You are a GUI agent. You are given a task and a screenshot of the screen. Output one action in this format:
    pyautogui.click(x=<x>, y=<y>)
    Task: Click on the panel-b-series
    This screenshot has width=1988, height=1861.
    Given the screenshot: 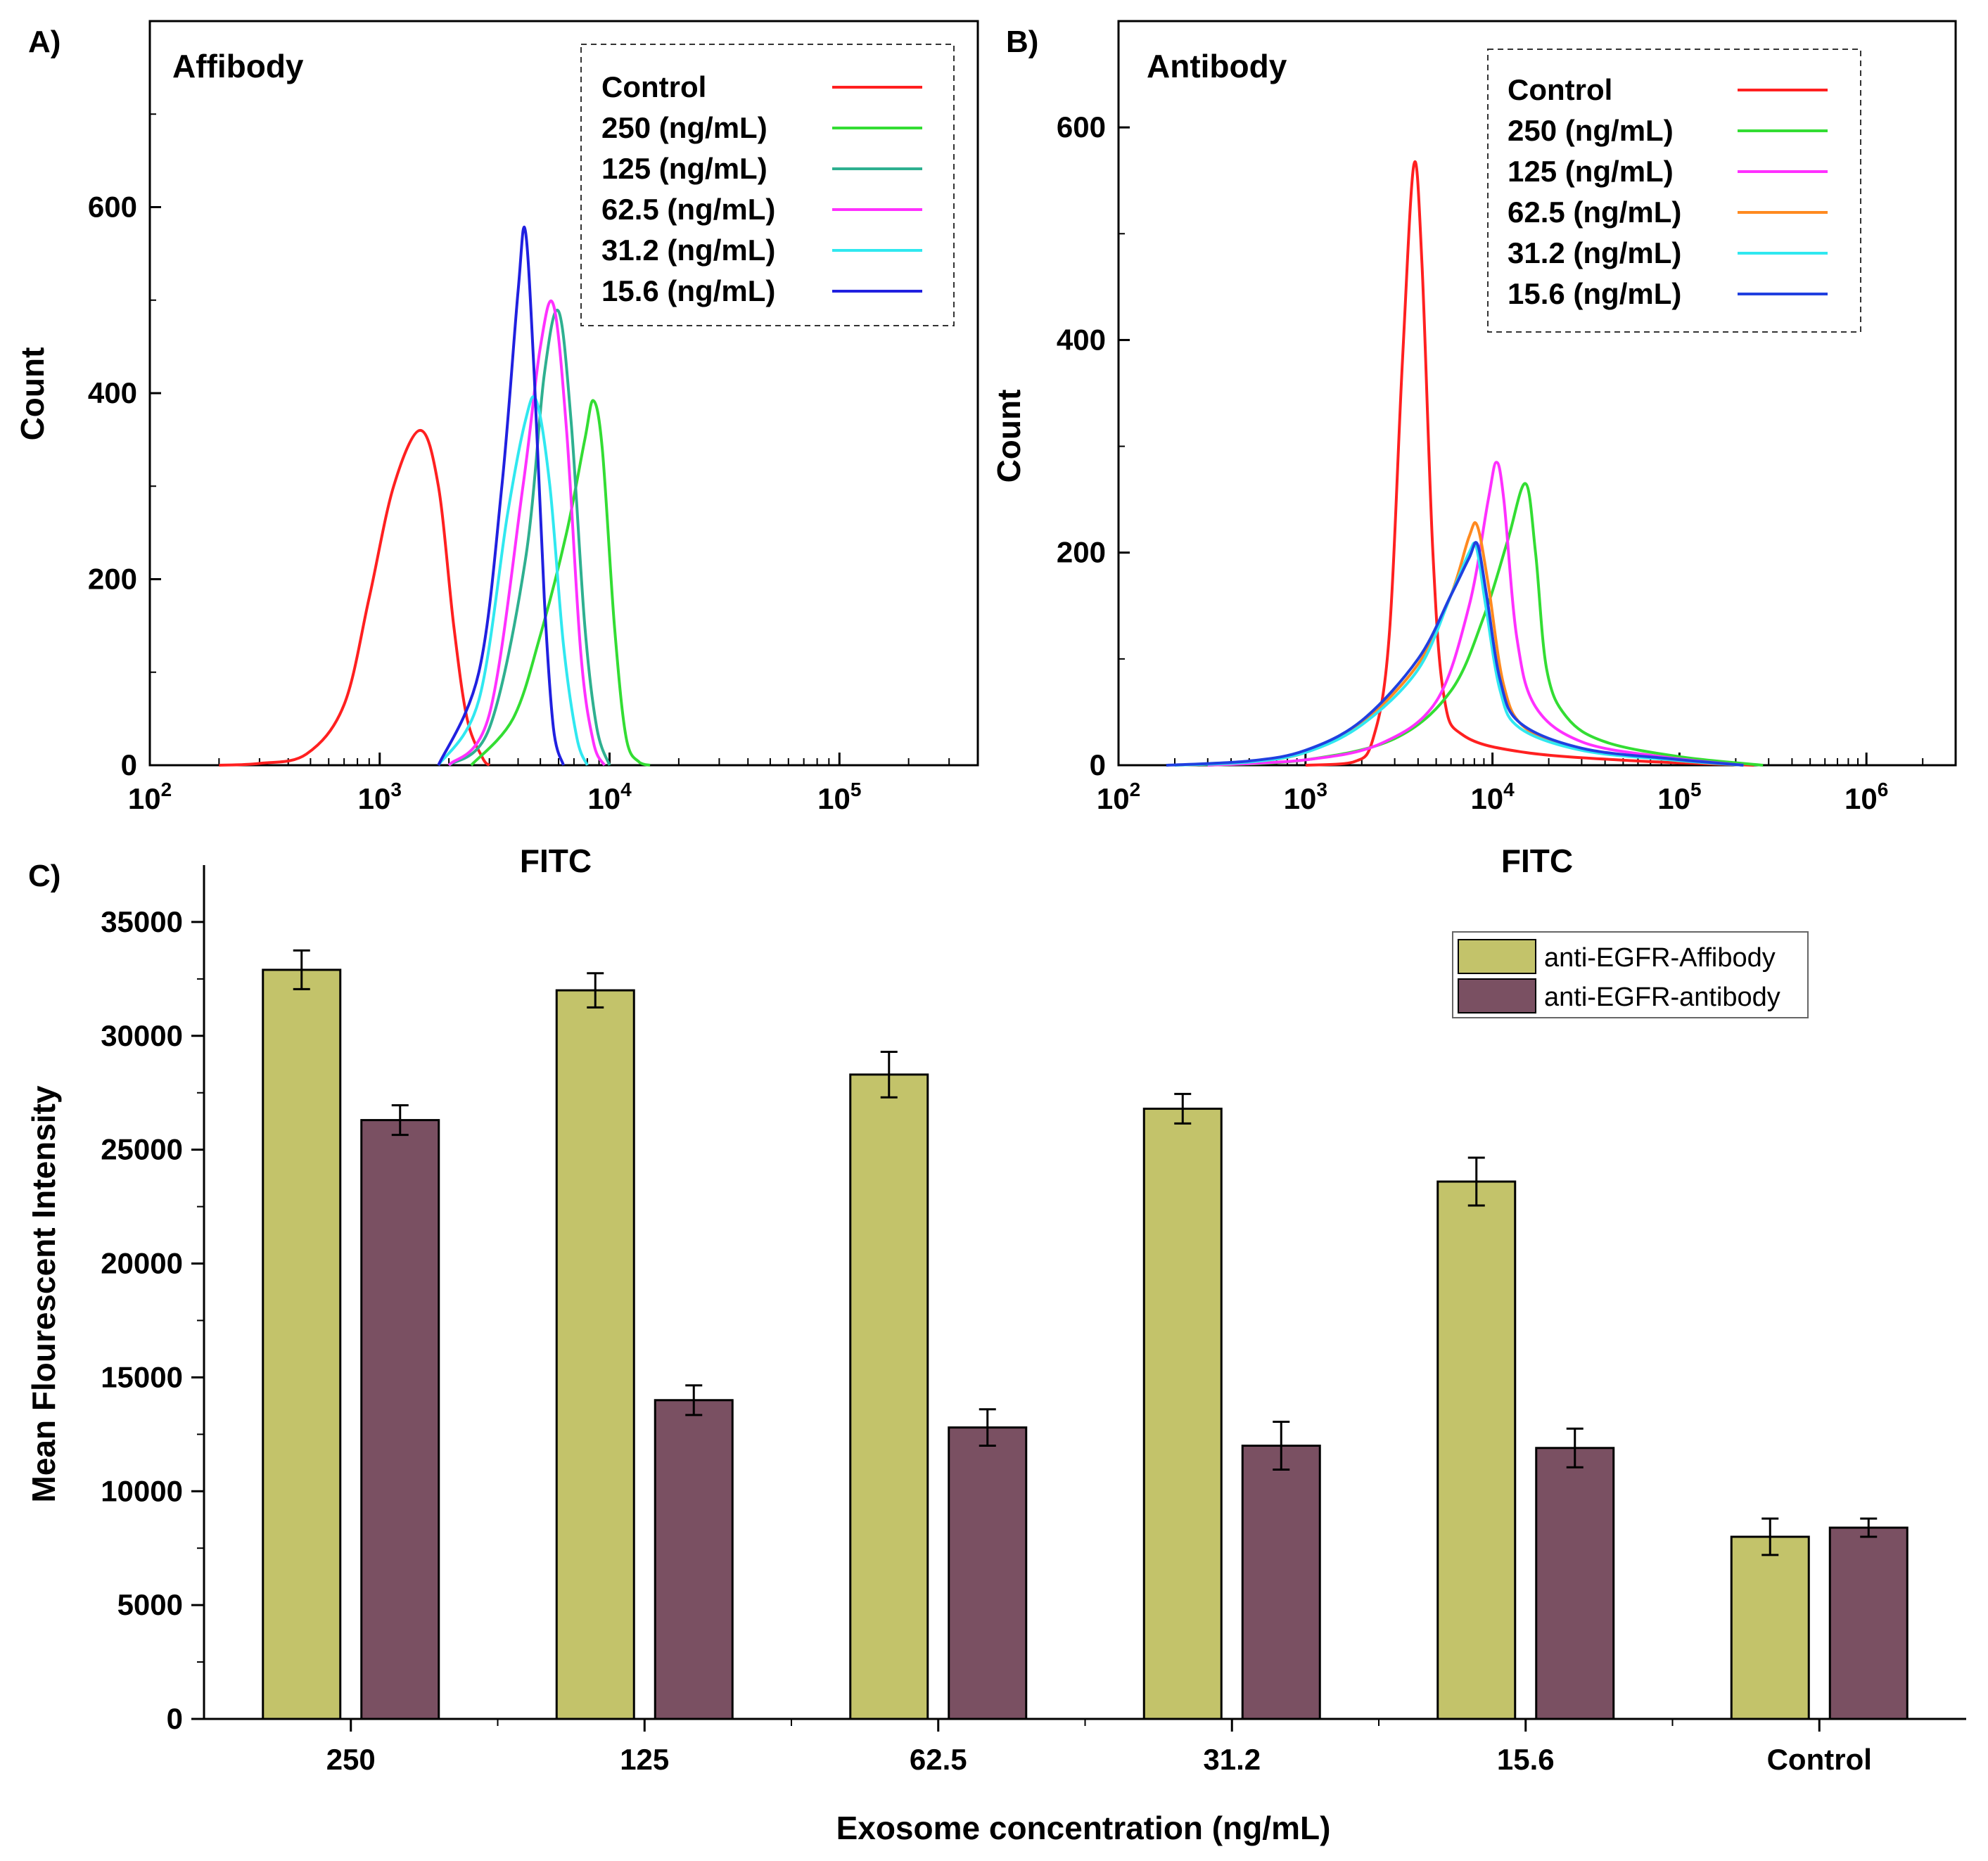 What is the action you would take?
    pyautogui.click(x=1465, y=463)
    